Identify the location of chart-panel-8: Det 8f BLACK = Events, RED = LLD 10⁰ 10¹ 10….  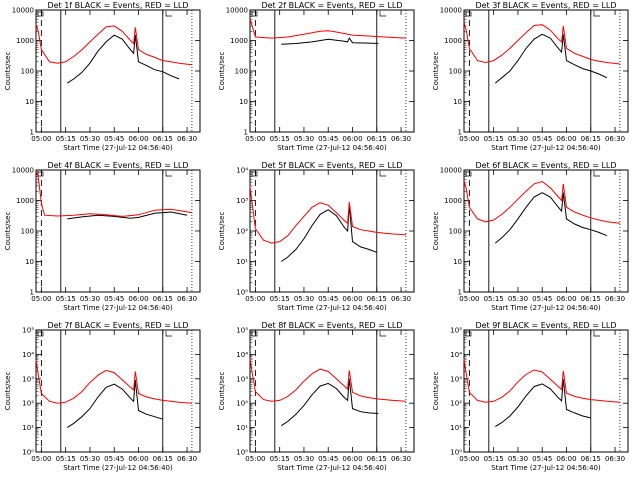
(316, 396).